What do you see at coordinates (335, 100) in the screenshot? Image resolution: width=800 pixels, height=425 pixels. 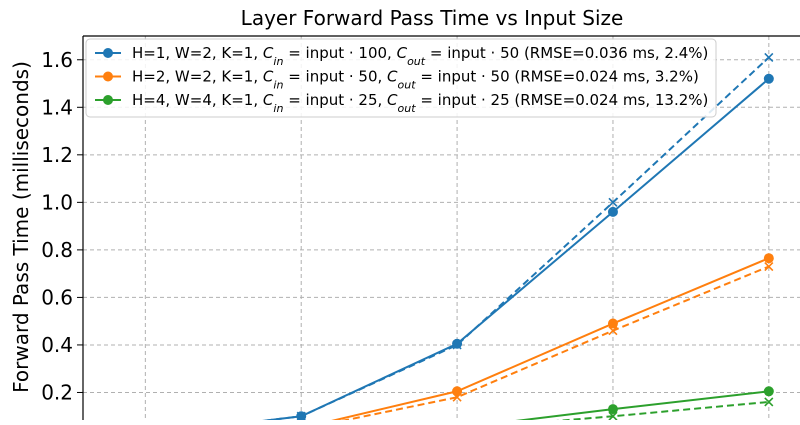 I see `legend-label-part: = input · 25,` at bounding box center [335, 100].